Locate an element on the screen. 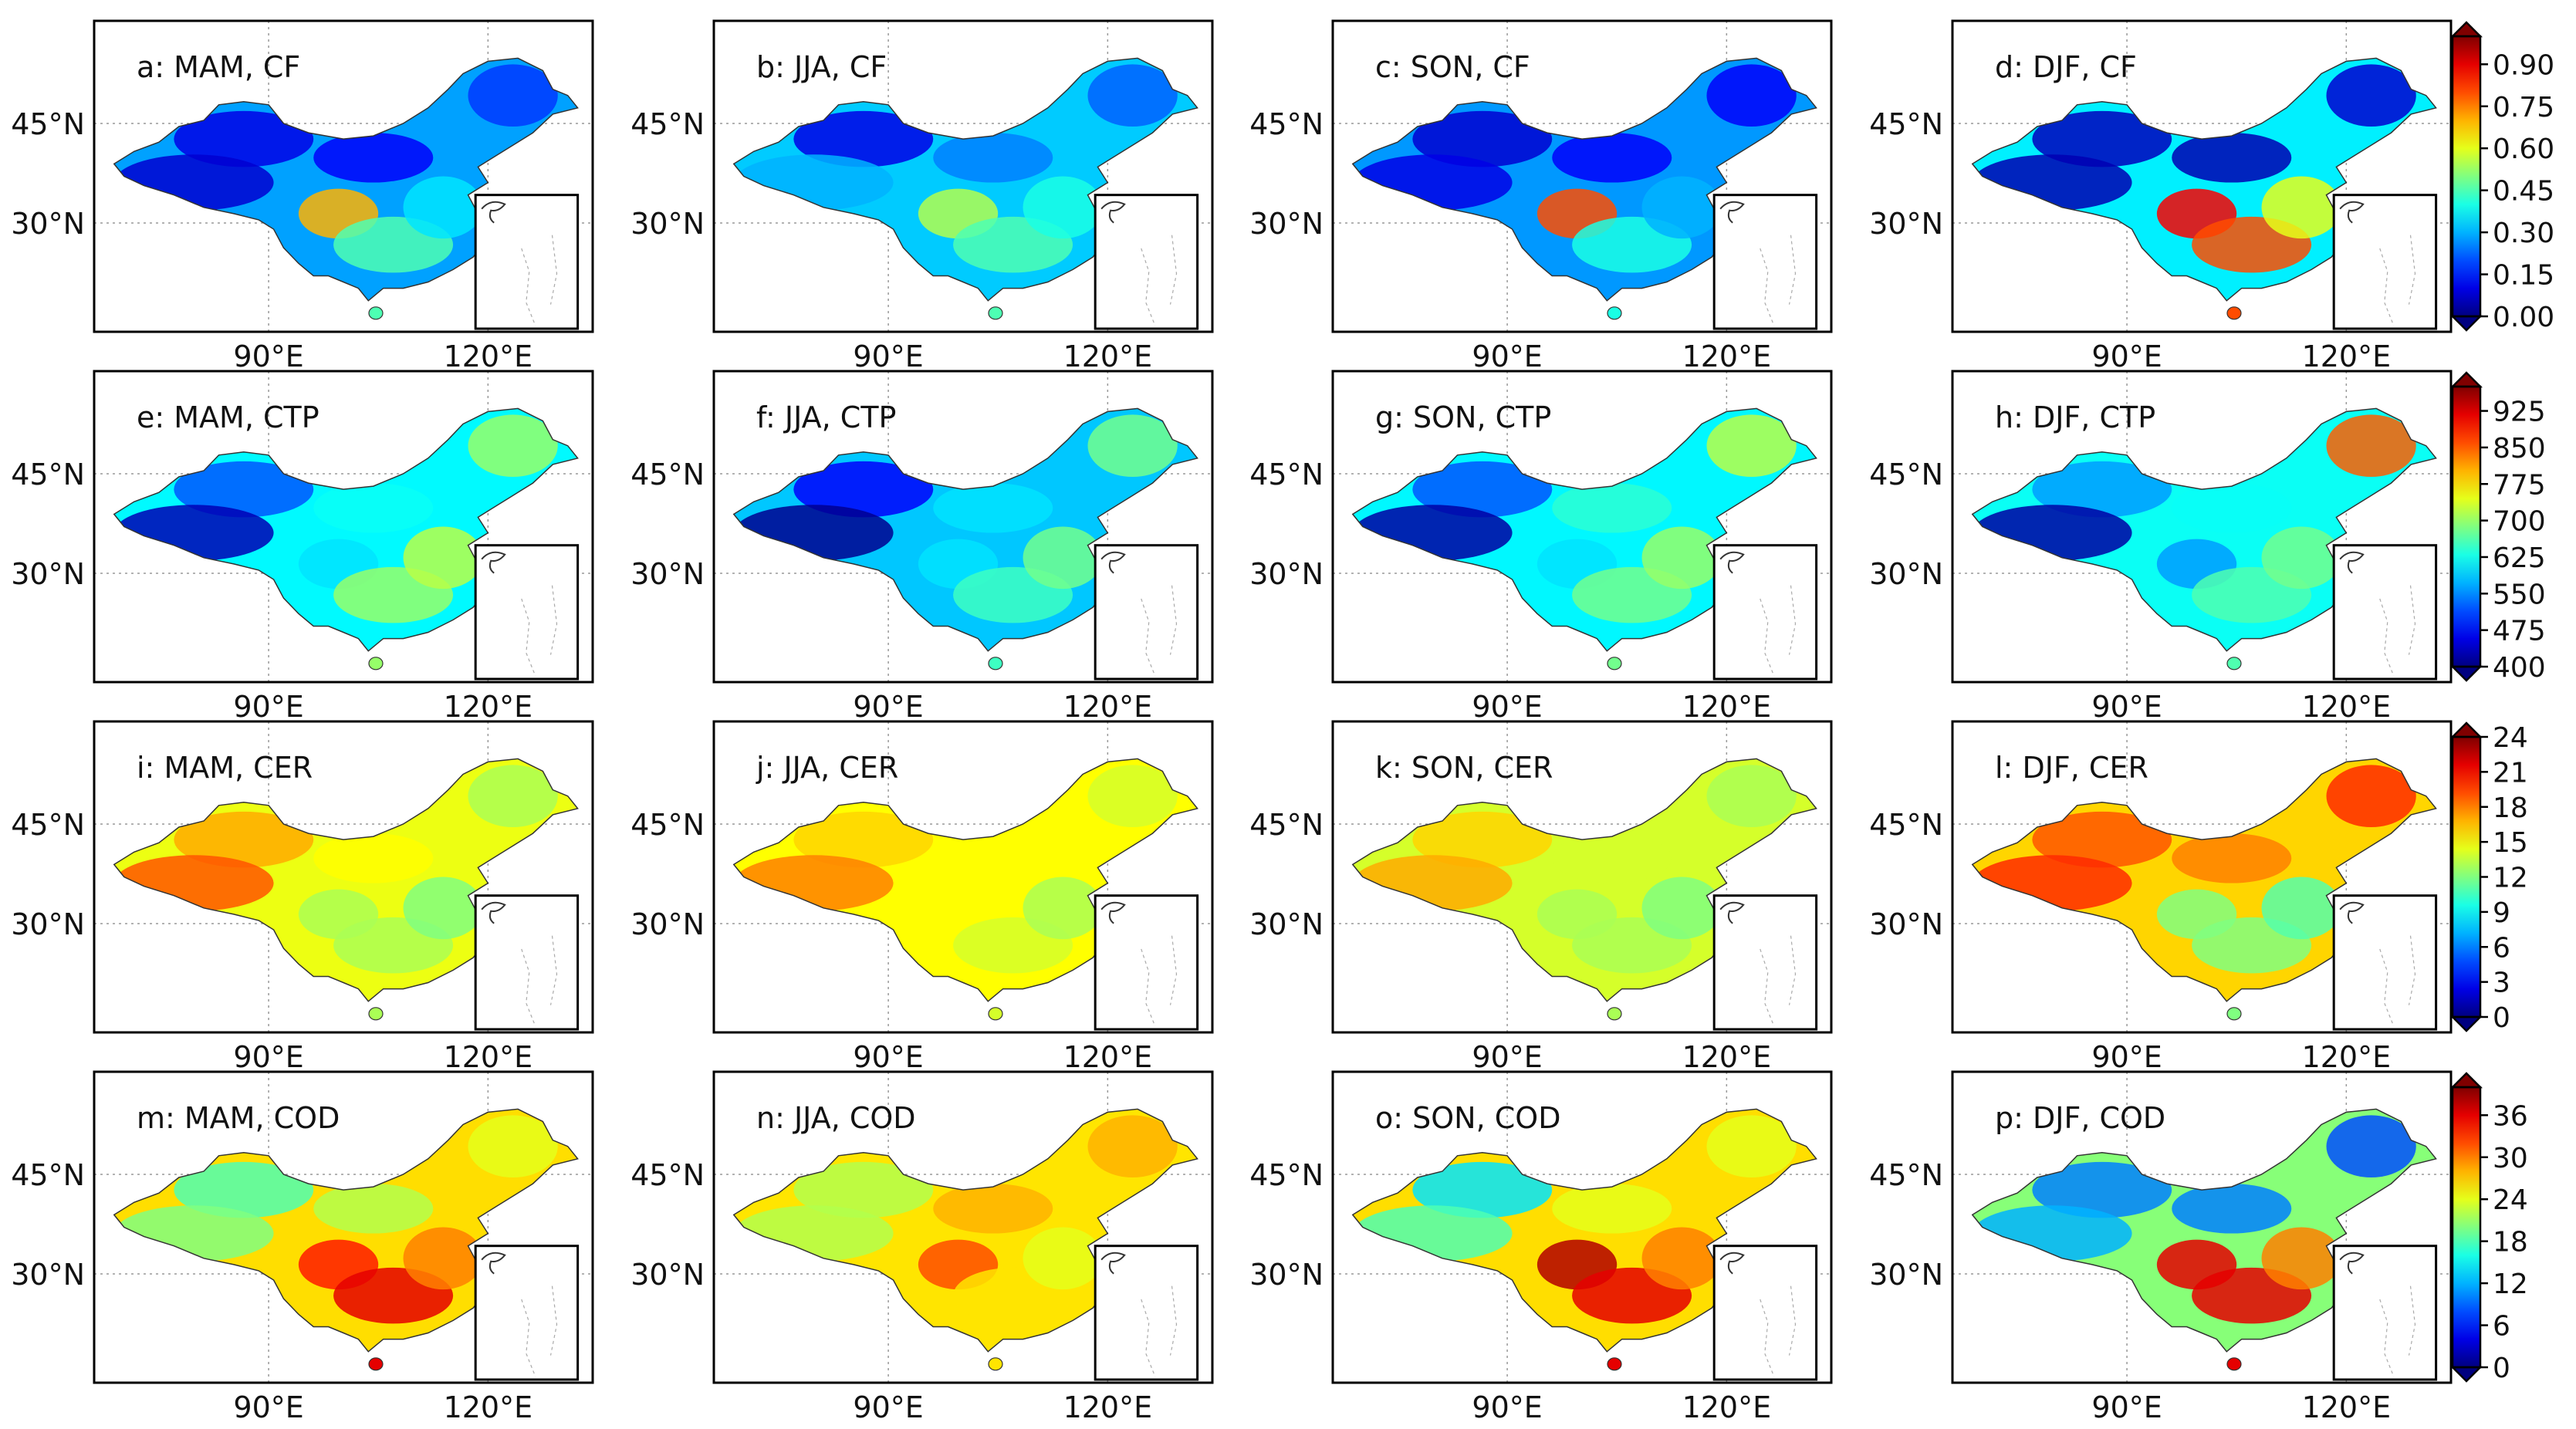  colorbar-tick-label: 0.00 is located at coordinates (2523, 317).